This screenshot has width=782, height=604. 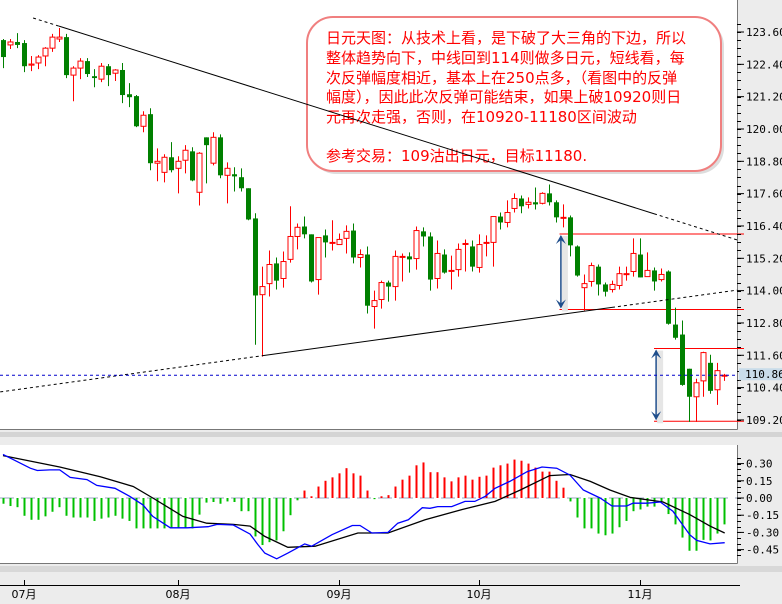 I want to click on price-tick-label: 120.00, so click(x=764, y=129).